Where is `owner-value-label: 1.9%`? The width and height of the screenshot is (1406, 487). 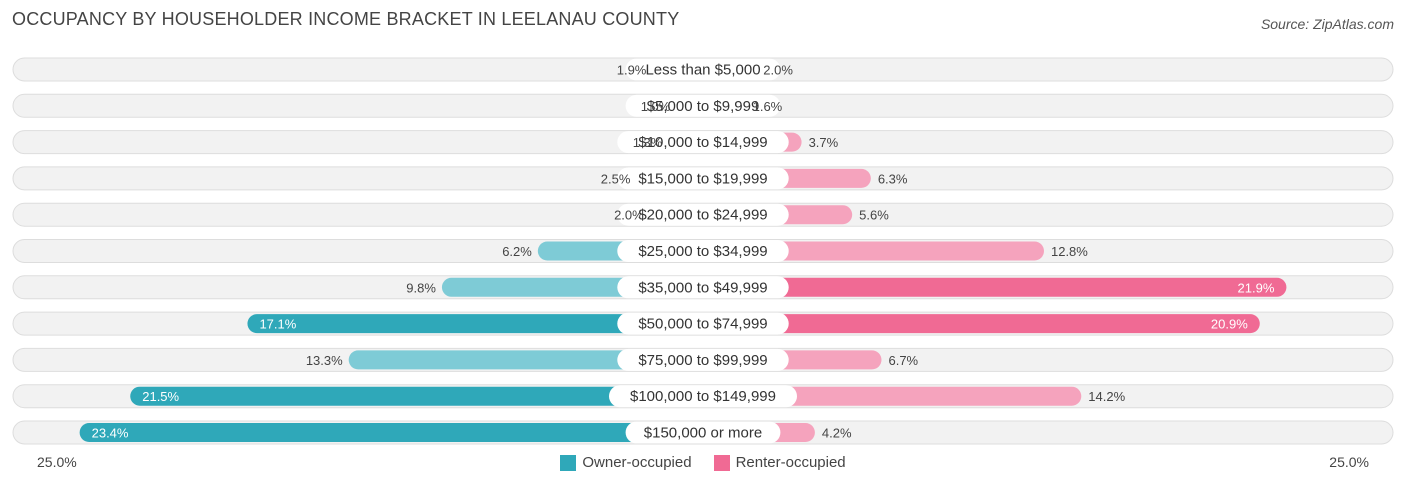 owner-value-label: 1.9% is located at coordinates (632, 70).